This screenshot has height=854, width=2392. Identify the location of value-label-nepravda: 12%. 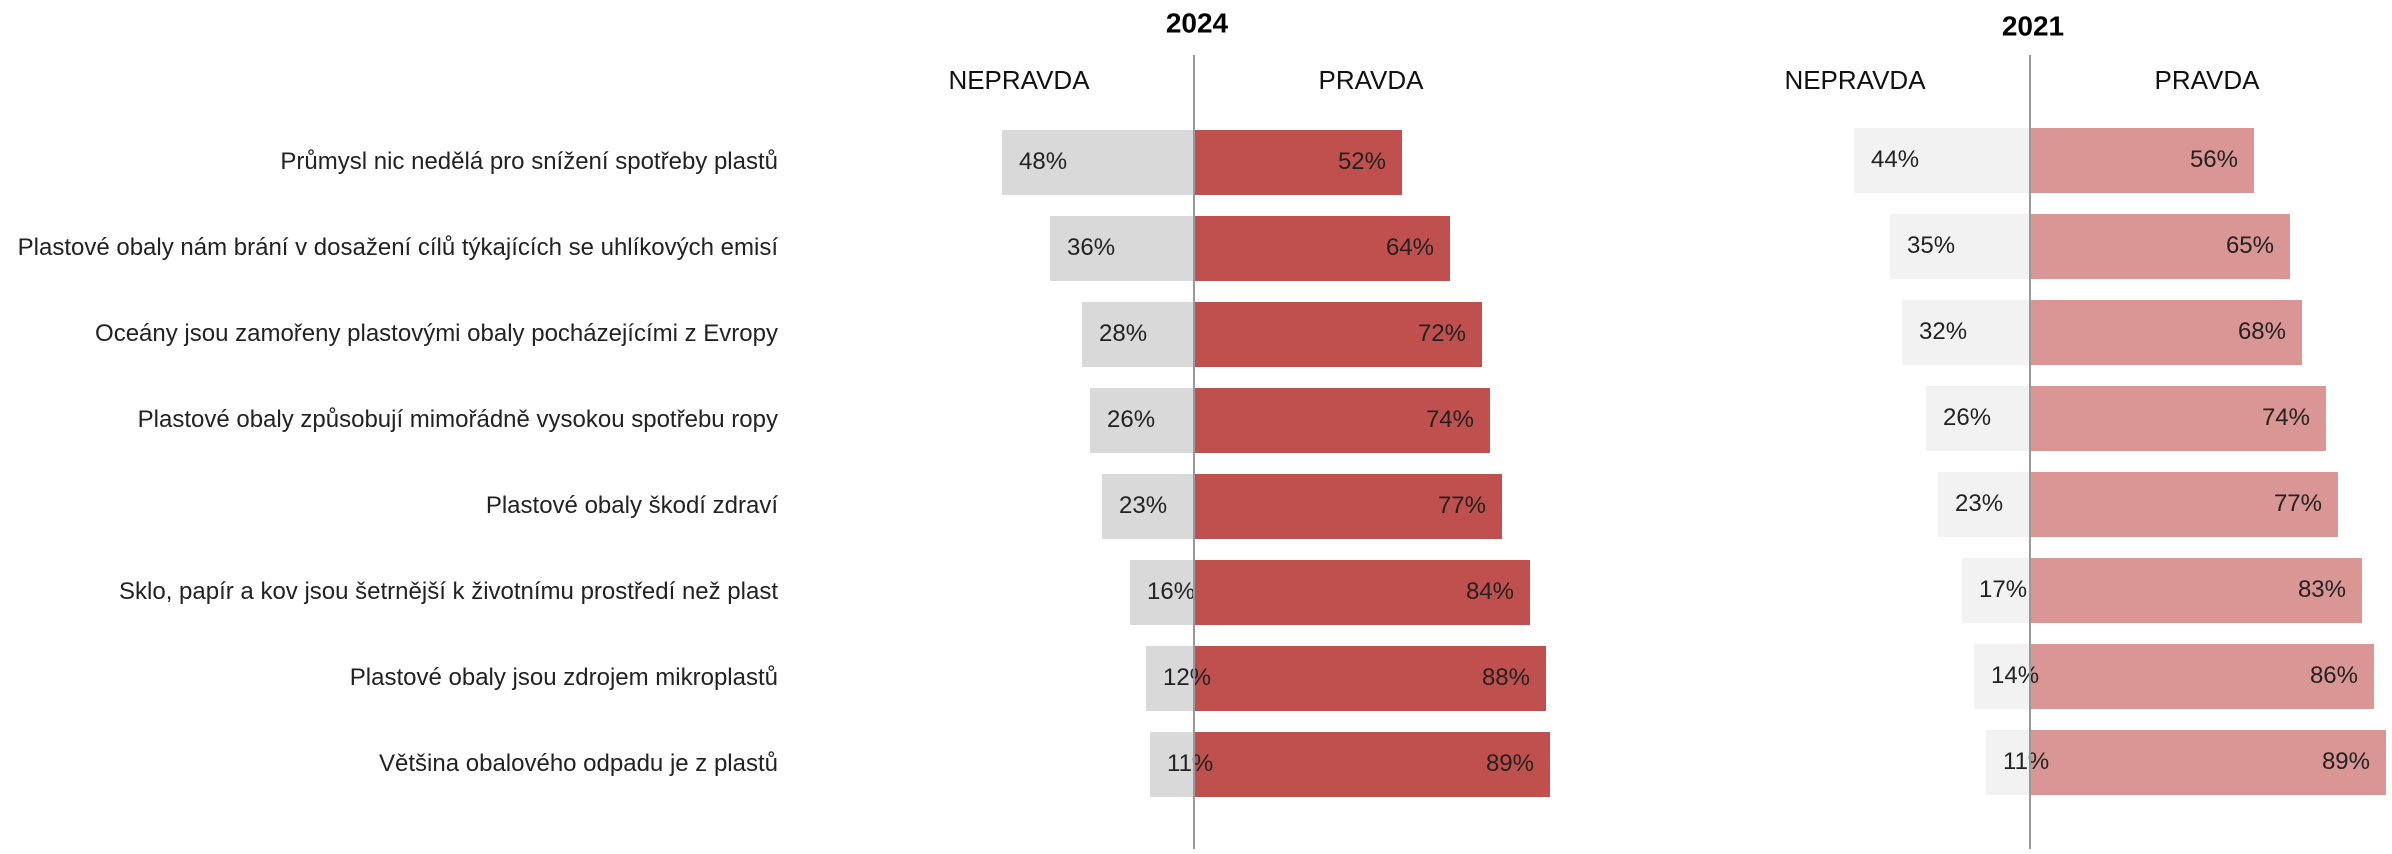
(1187, 677).